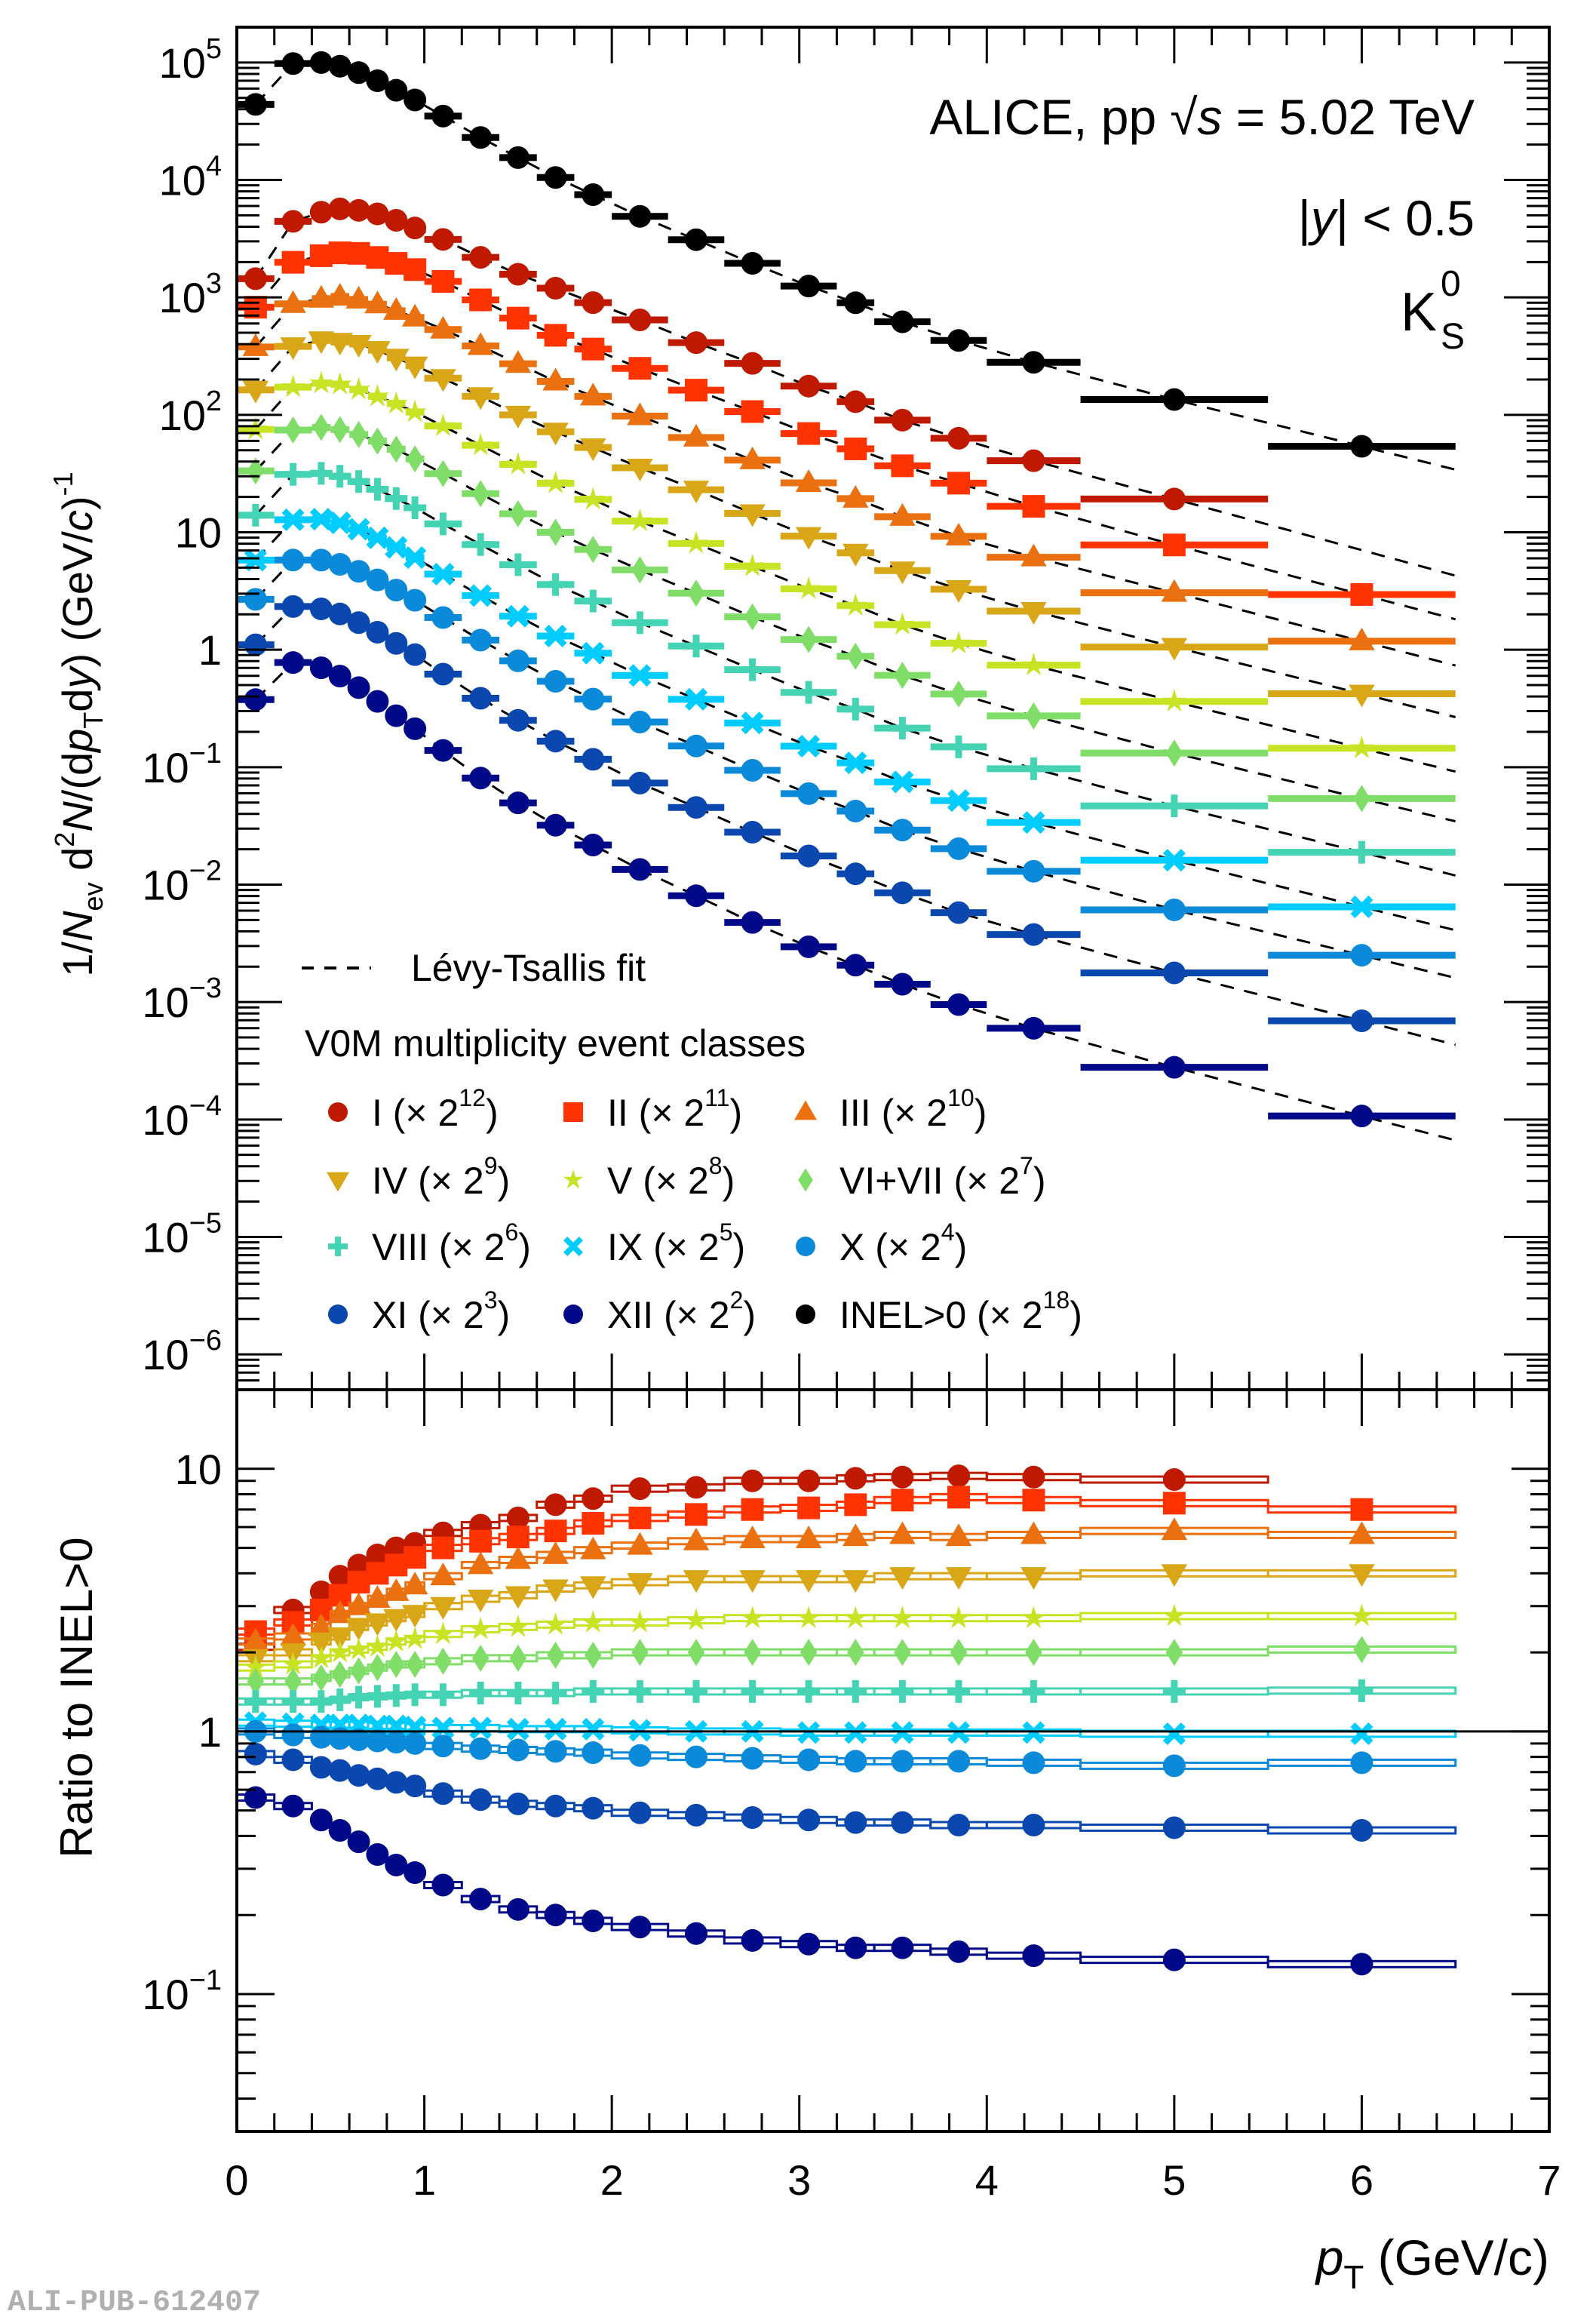  What do you see at coordinates (671, 1177) in the screenshot?
I see `legend-label: V (× 28)` at bounding box center [671, 1177].